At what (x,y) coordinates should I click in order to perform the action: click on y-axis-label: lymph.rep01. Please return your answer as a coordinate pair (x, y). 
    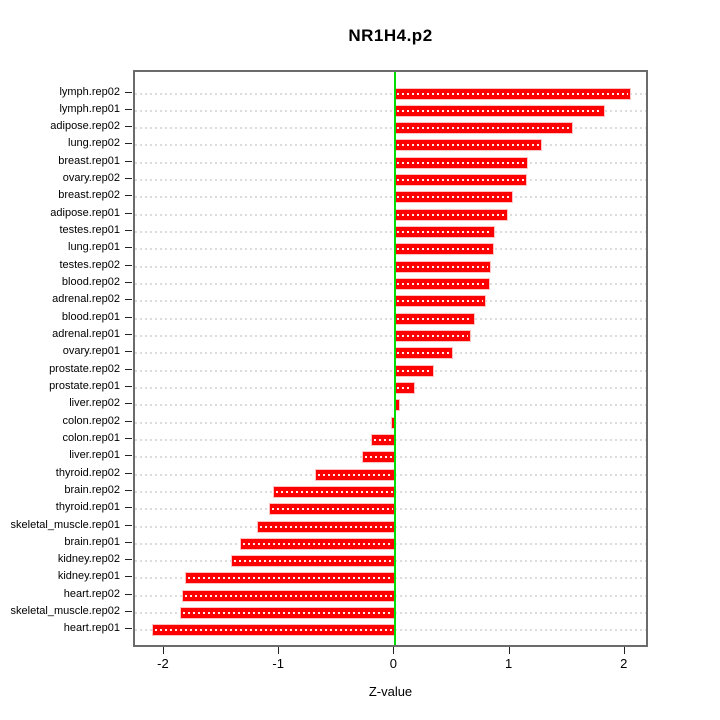
    Looking at the image, I should click on (89, 108).